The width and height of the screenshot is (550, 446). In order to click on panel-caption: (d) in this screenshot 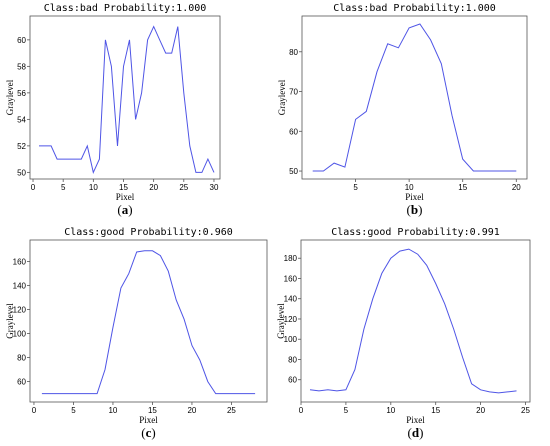, I will do `click(416, 432)`.